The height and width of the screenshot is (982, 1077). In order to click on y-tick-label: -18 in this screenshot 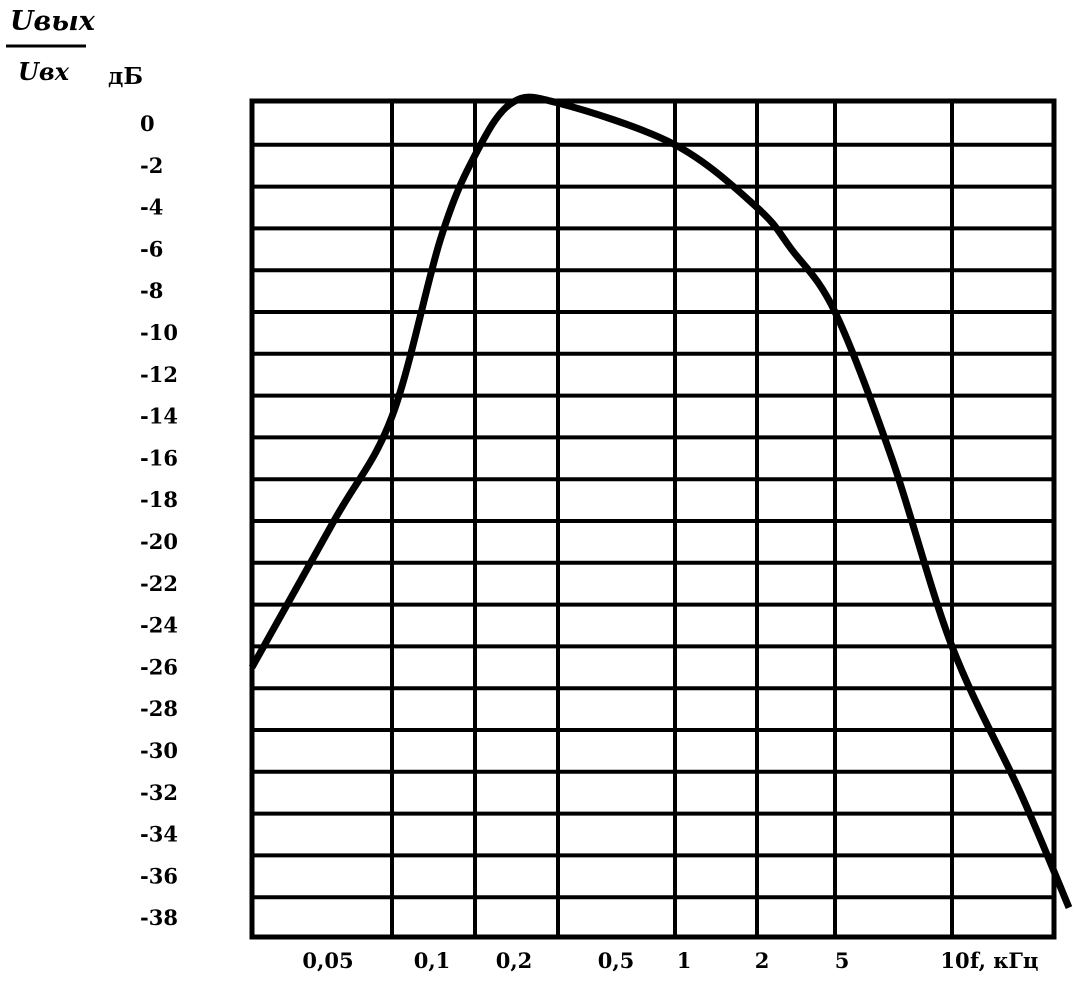, I will do `click(159, 499)`.